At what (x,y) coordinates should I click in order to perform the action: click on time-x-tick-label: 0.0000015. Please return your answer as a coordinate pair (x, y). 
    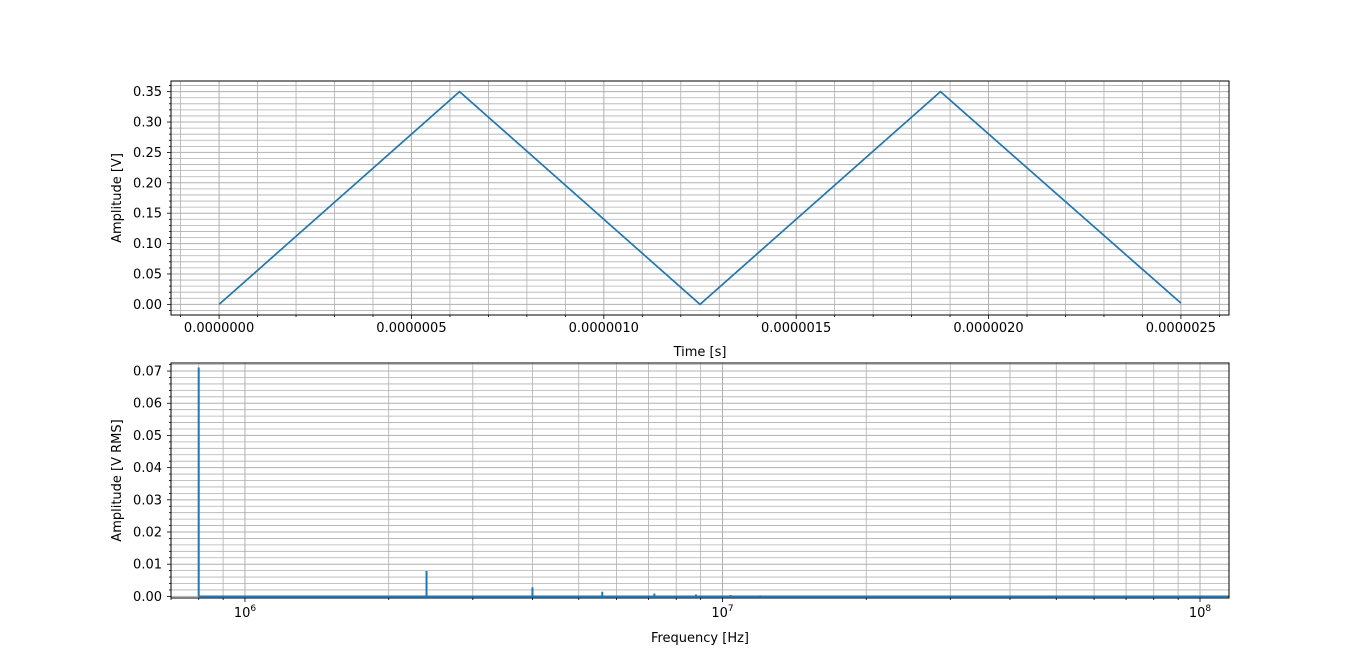
    Looking at the image, I should click on (796, 328).